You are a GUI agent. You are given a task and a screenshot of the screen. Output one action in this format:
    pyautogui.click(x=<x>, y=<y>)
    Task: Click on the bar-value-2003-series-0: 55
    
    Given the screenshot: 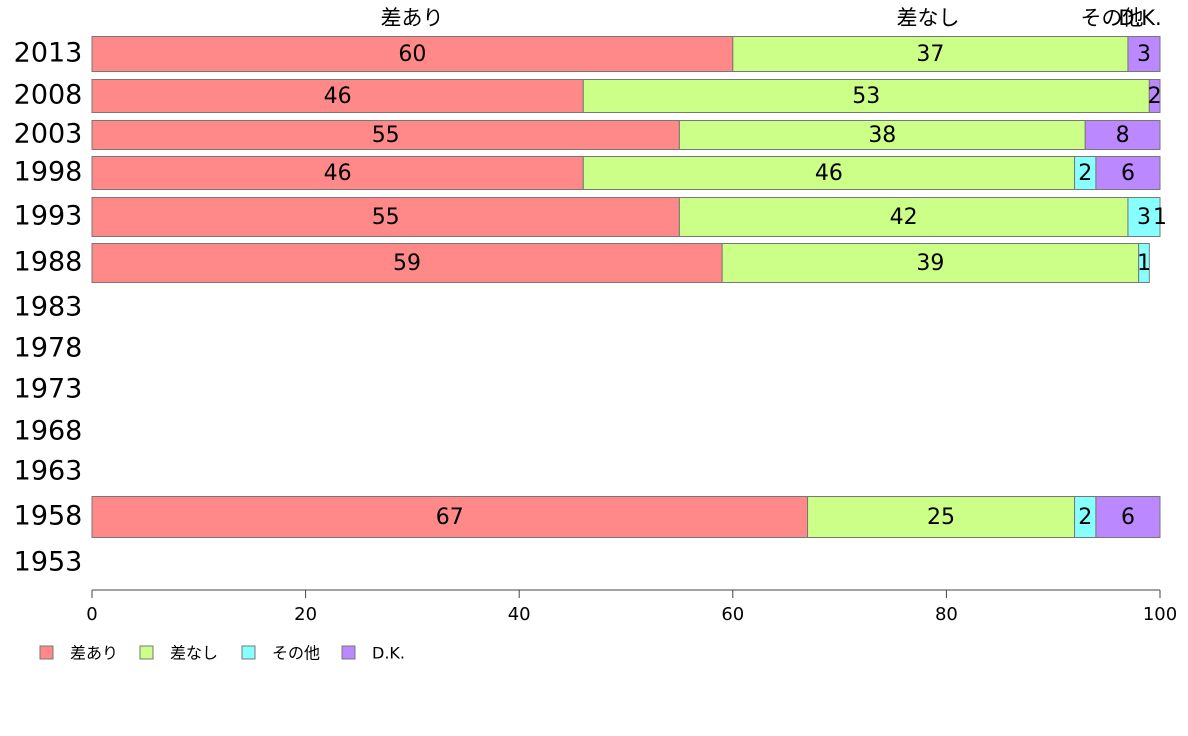 What is the action you would take?
    pyautogui.click(x=386, y=135)
    